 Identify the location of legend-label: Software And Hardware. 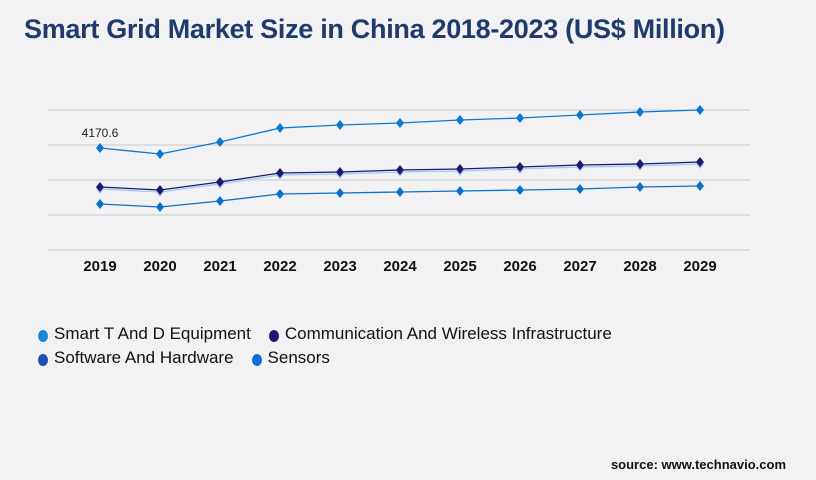
(144, 357).